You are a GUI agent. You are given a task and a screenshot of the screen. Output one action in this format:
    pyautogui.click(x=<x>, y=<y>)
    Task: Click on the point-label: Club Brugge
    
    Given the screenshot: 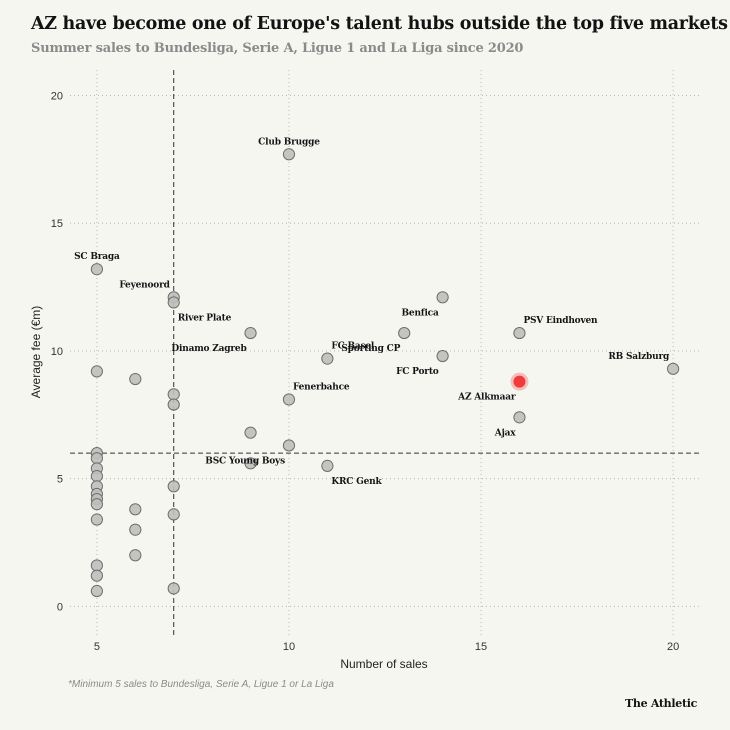 What is the action you would take?
    pyautogui.click(x=289, y=142)
    